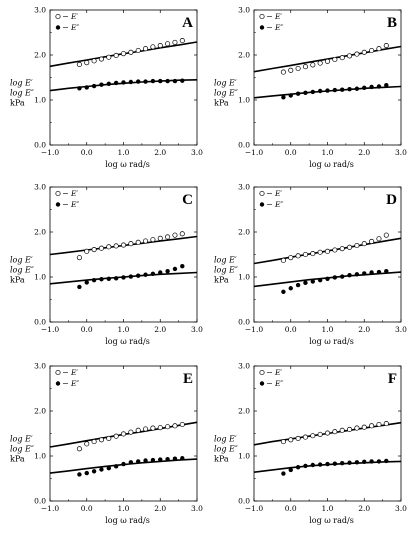  What do you see at coordinates (160, 508) in the screenshot?
I see `x-tick-label: 2.0` at bounding box center [160, 508].